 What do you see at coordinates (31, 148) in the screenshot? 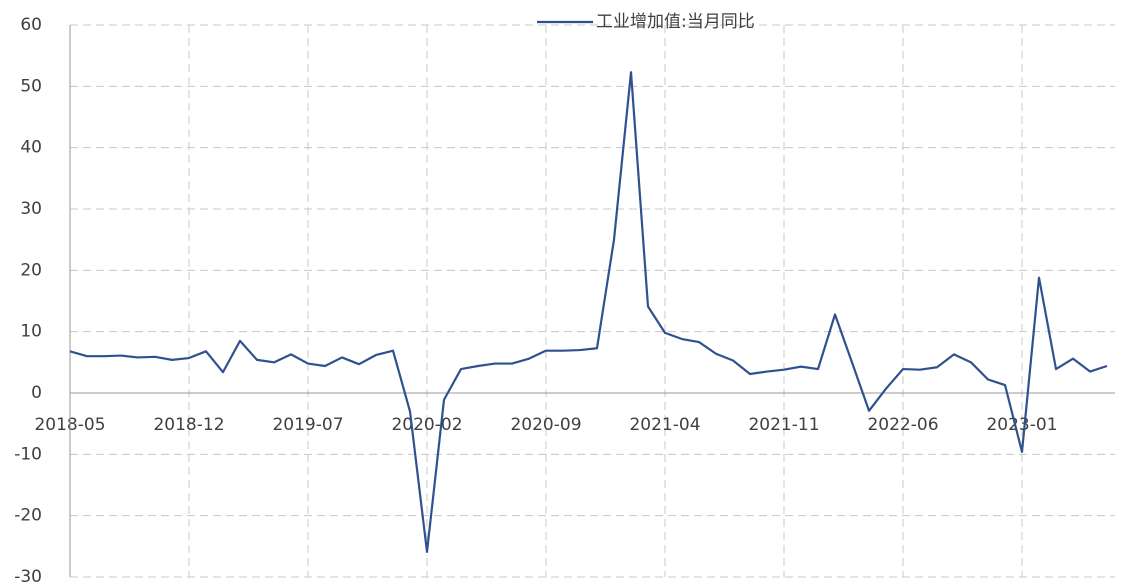
I see `y-tick-label: 40` at bounding box center [31, 148].